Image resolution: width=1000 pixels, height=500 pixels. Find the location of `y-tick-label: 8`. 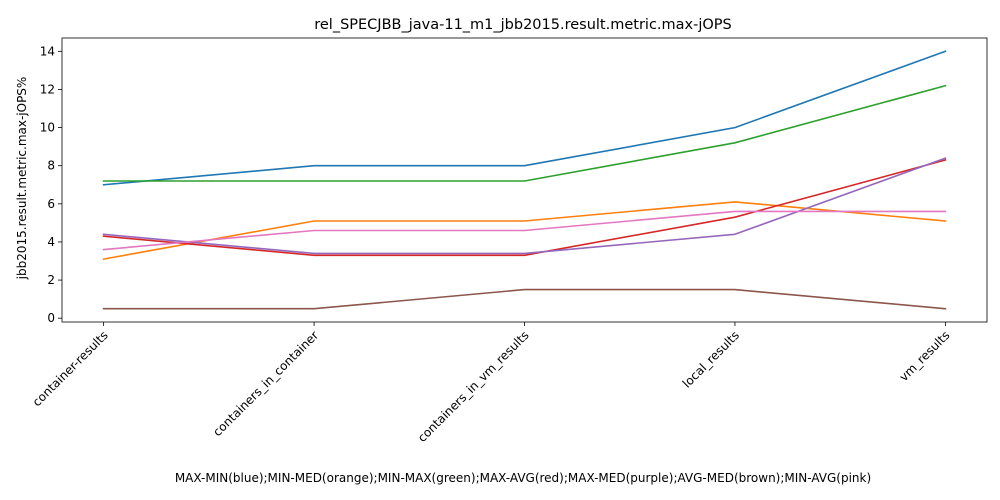

y-tick-label: 8 is located at coordinates (51, 166).